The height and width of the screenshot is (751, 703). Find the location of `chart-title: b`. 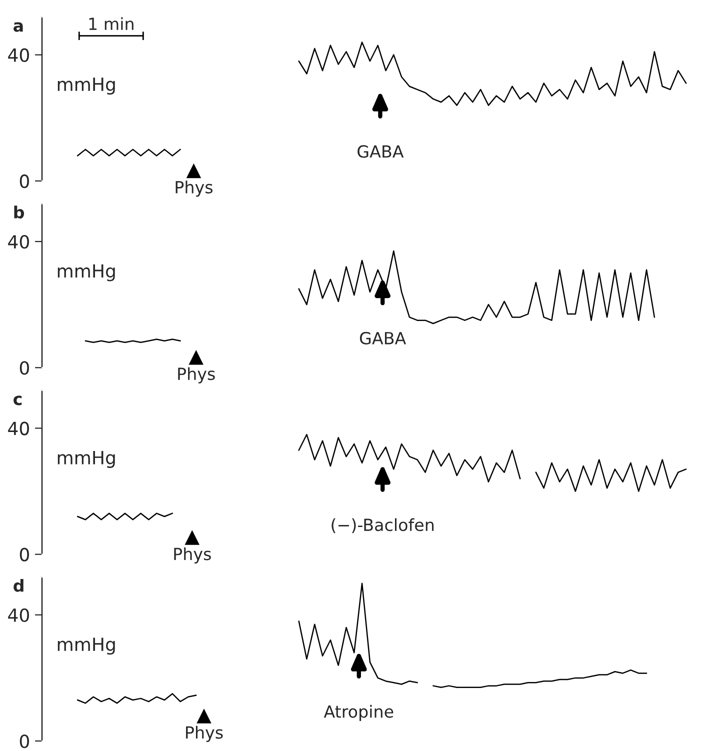

chart-title: b is located at coordinates (19, 212).